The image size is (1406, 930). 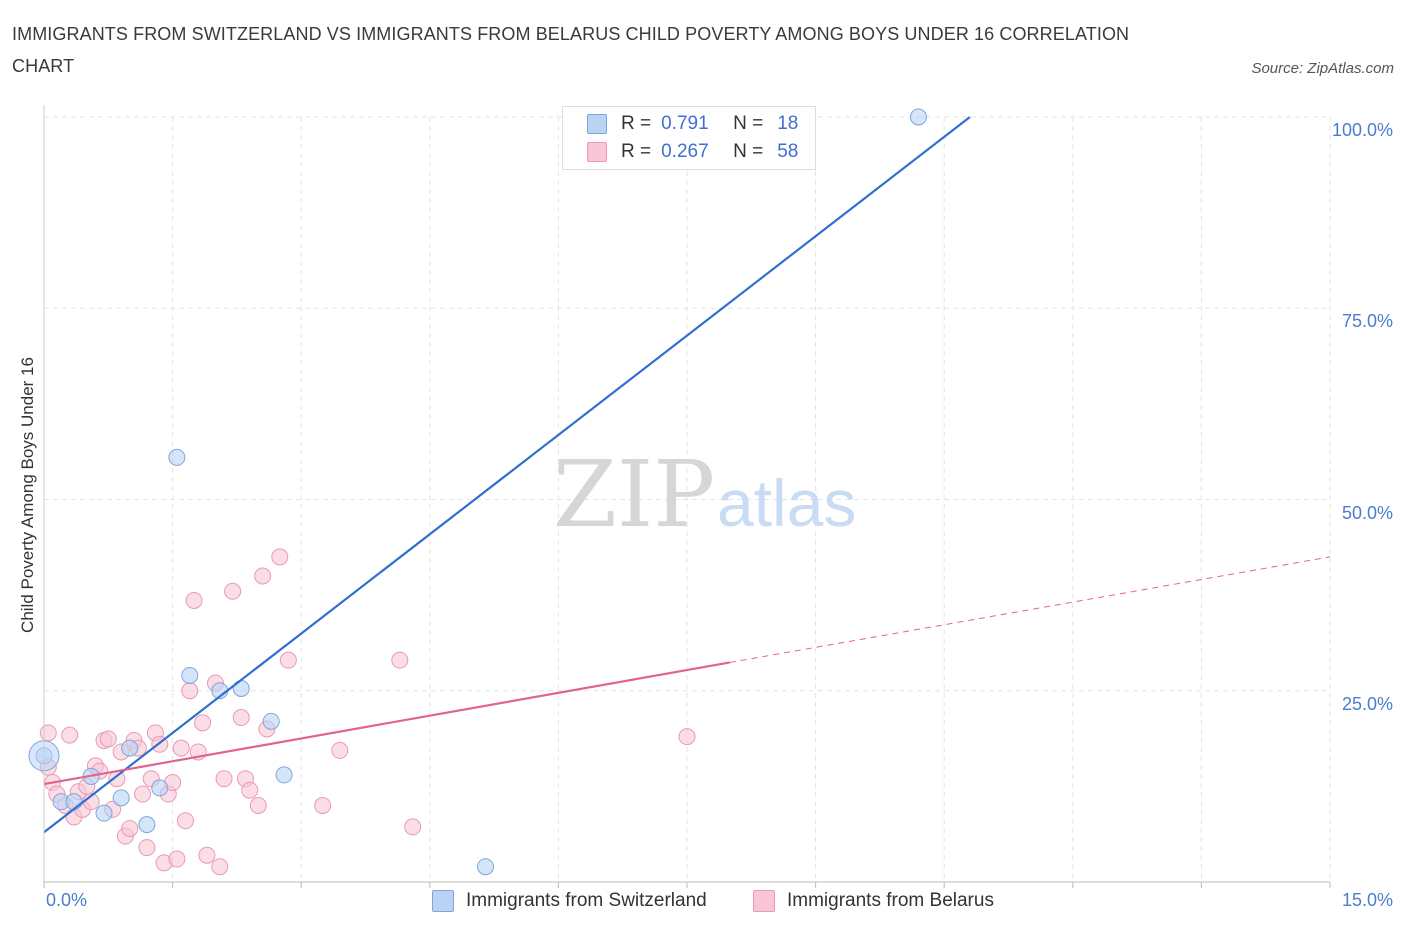 What do you see at coordinates (634, 494) in the screenshot?
I see `watermark-zip: ZIP` at bounding box center [634, 494].